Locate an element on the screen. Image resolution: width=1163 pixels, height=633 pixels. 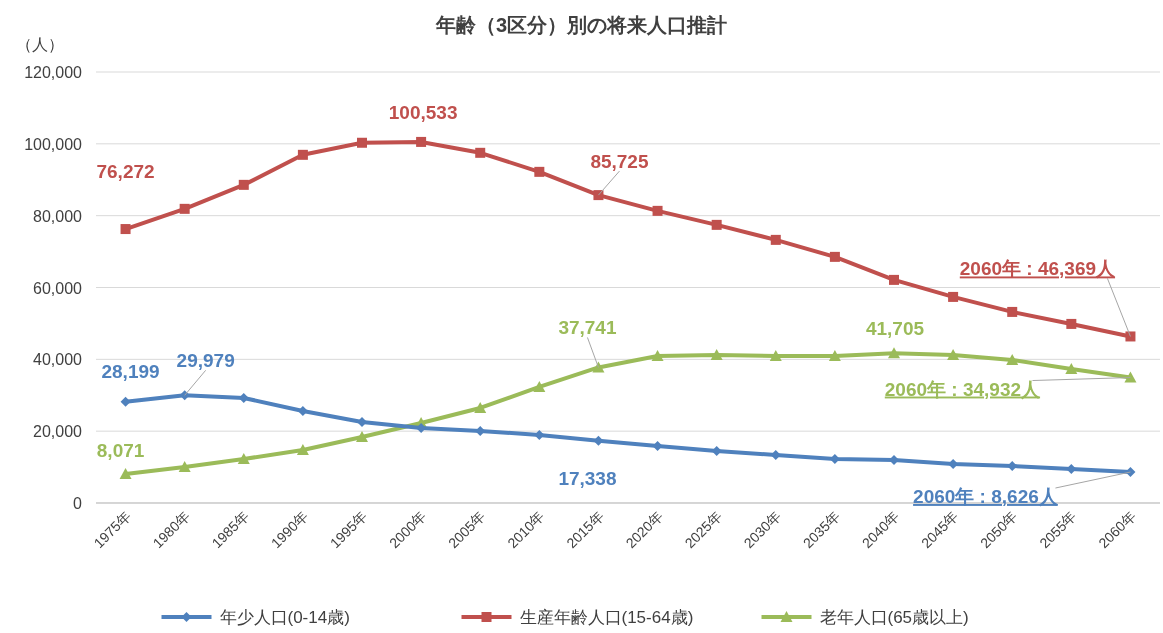
annotation: 37,741 is located at coordinates (587, 328).